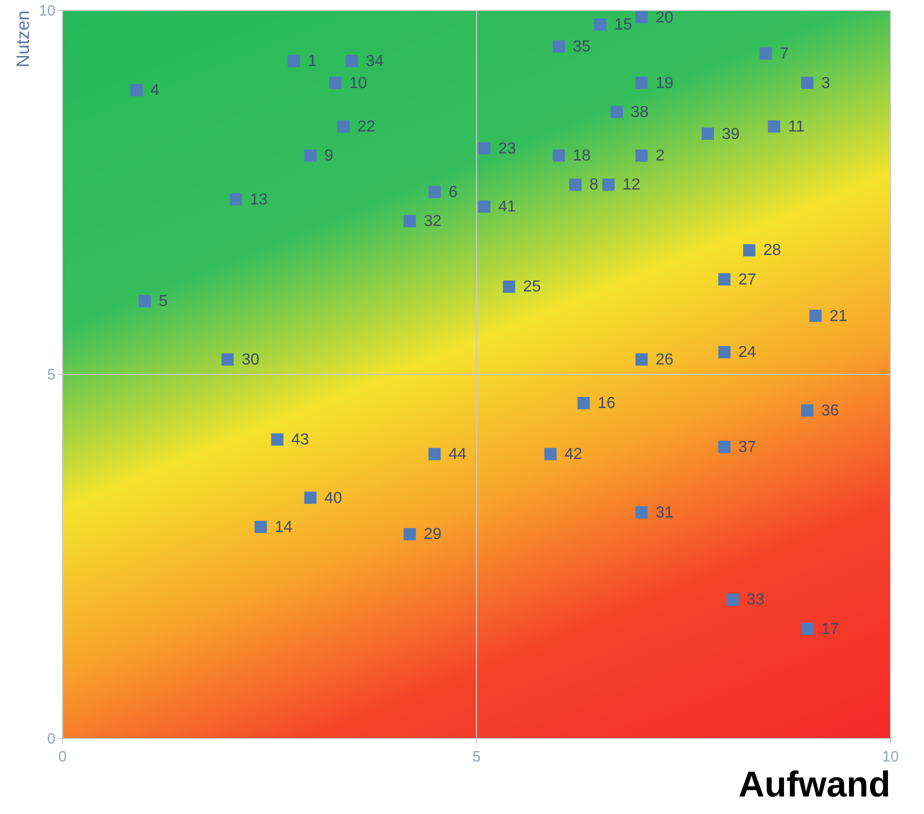 The width and height of the screenshot is (924, 814). What do you see at coordinates (631, 185) in the screenshot?
I see `annotation: 12` at bounding box center [631, 185].